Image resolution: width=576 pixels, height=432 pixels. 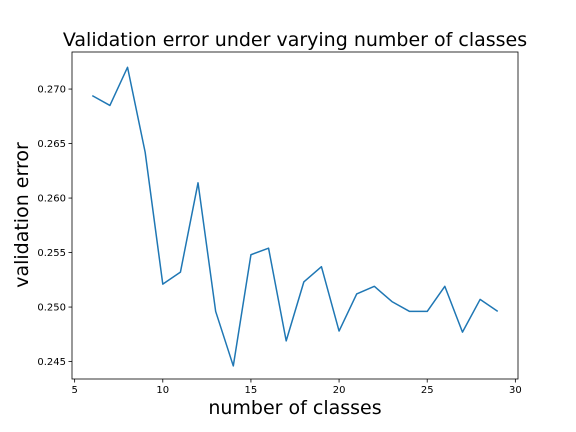 I want to click on x-tick-label: 15, so click(x=251, y=390).